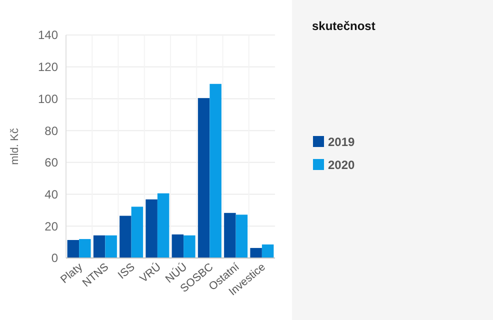 The height and width of the screenshot is (320, 493). Describe the element at coordinates (48, 67) in the screenshot. I see `y-tick-label: 120` at that location.